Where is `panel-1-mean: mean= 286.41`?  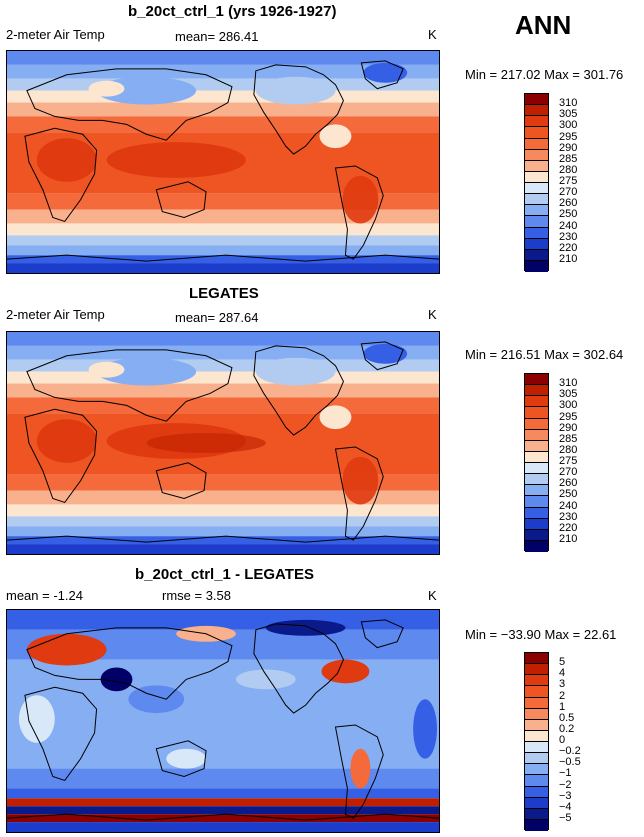
panel-1-mean: mean= 286.41 is located at coordinates (217, 36).